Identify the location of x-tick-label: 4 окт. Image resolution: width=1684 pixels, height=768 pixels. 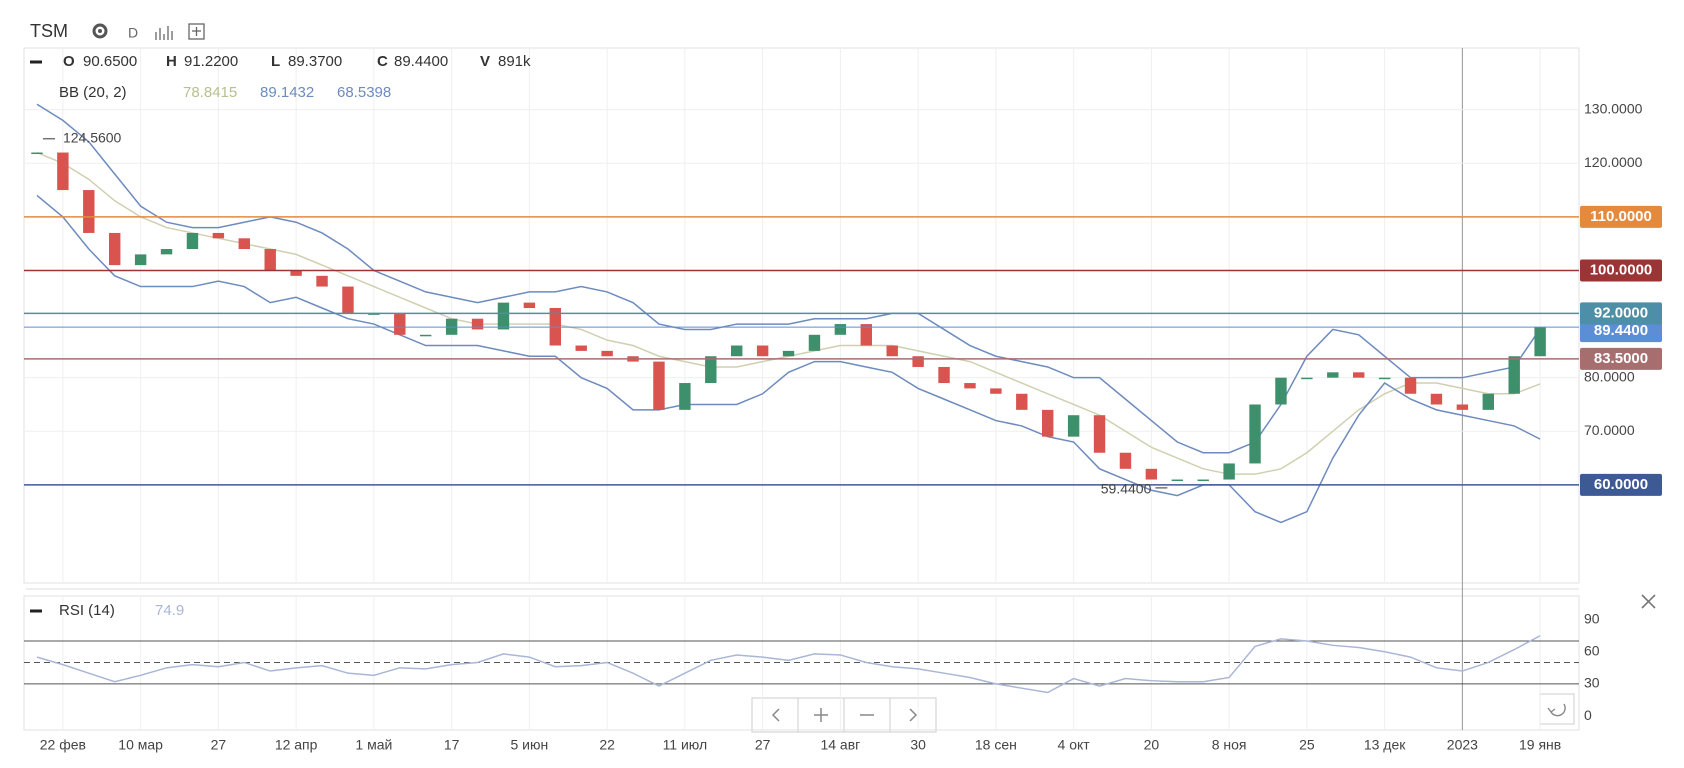
(1074, 745).